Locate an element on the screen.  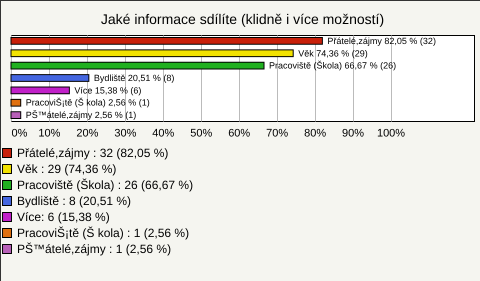
x-tick-label: 50% is located at coordinates (201, 134).